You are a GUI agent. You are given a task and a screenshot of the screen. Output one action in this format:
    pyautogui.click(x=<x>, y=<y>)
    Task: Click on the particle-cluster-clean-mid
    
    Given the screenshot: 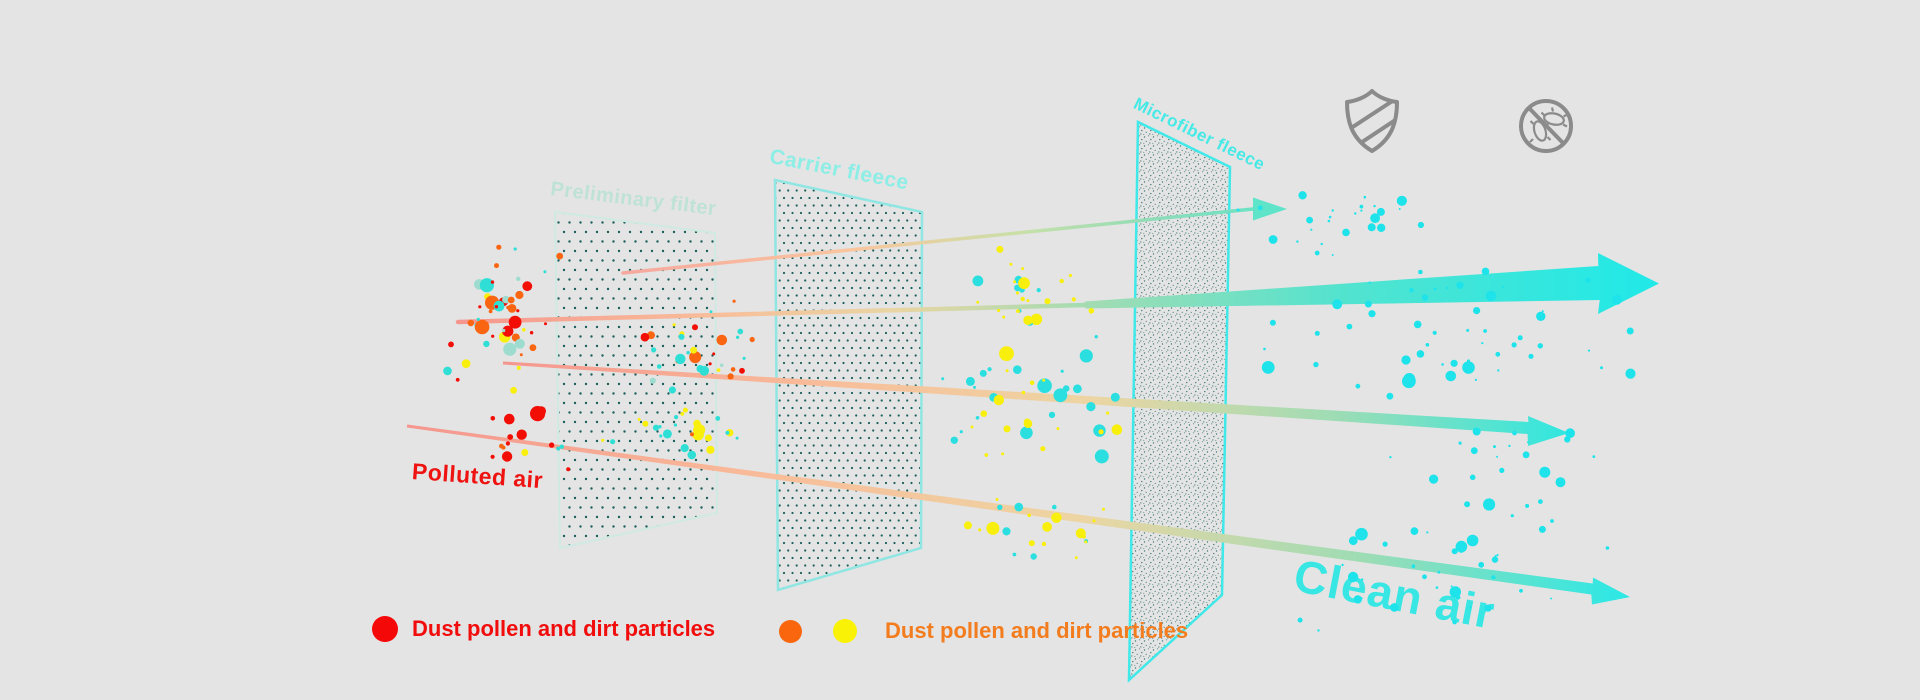 What is the action you would take?
    pyautogui.click(x=1492, y=457)
    